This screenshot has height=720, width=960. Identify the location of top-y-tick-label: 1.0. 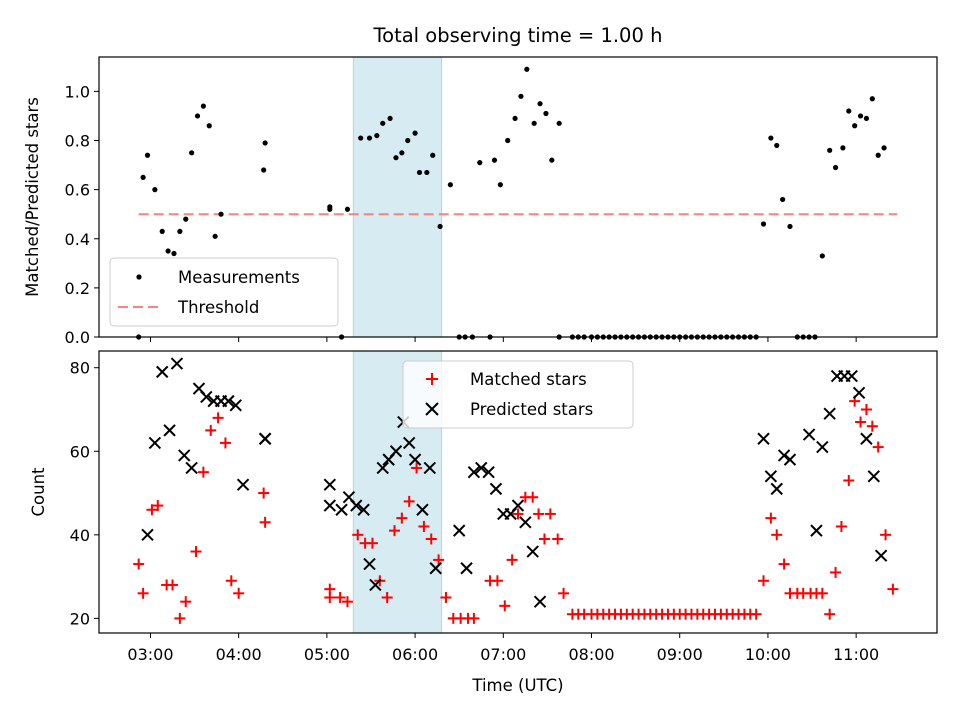
(77, 91).